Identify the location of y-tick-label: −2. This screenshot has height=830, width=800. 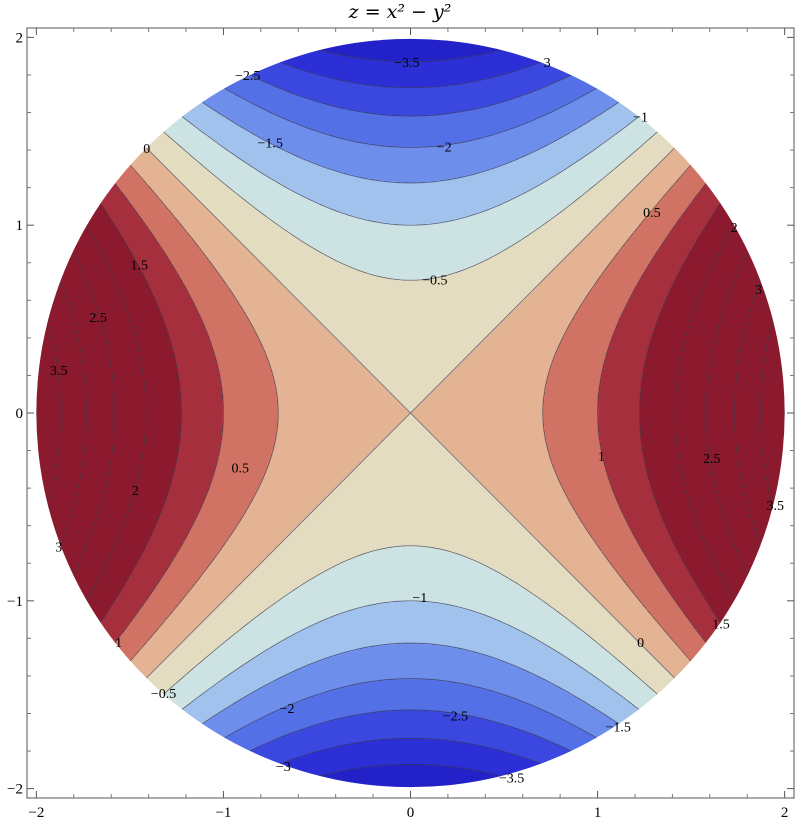
(15, 790).